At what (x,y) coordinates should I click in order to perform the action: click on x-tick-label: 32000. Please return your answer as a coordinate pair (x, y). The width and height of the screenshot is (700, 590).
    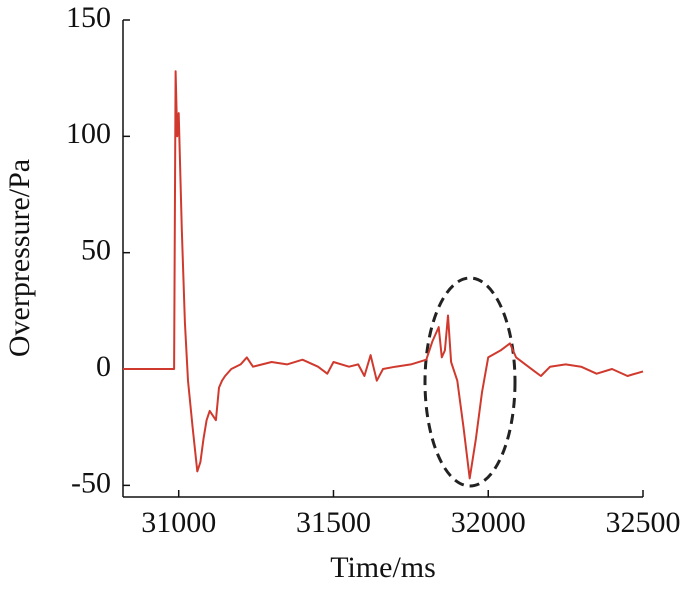
    Looking at the image, I should click on (488, 522).